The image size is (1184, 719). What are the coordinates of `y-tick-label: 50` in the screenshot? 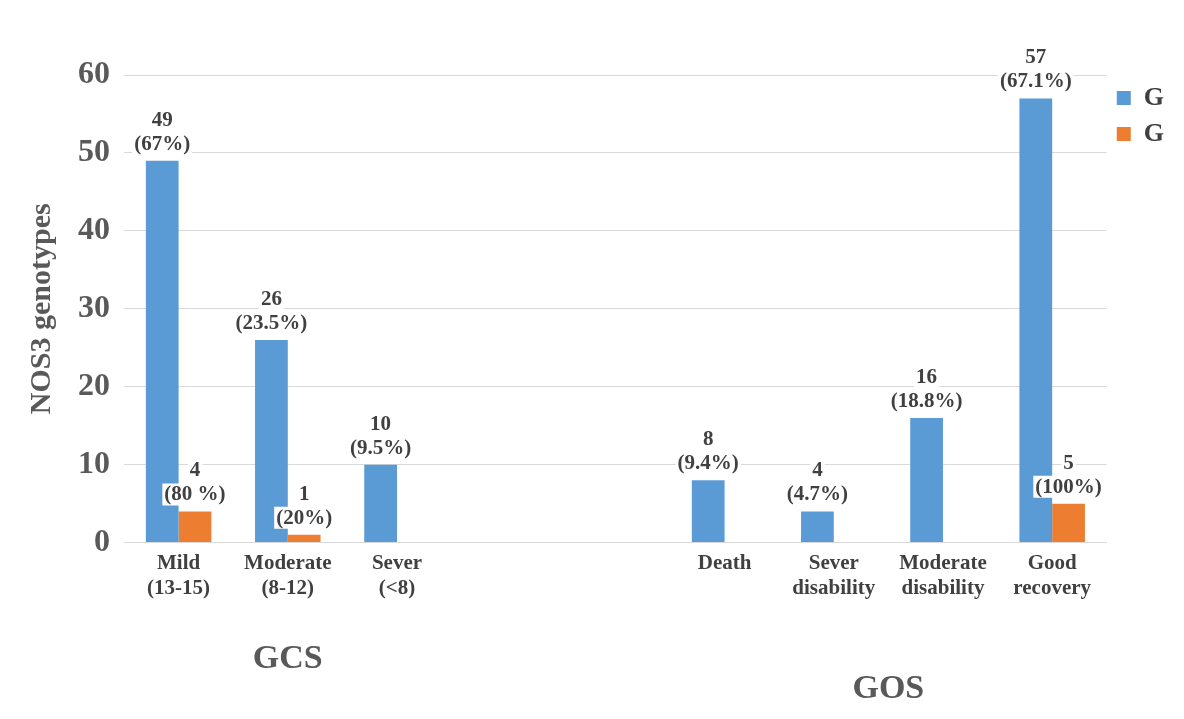 It's located at (94, 150).